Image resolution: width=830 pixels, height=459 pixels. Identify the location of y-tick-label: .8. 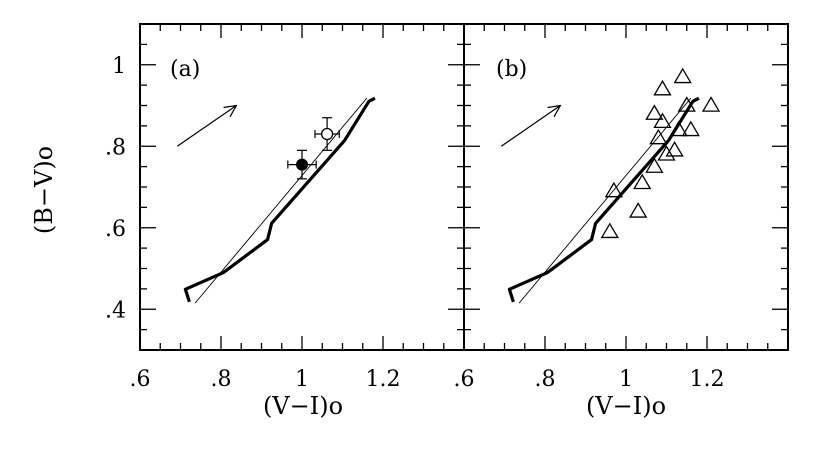
(115, 147).